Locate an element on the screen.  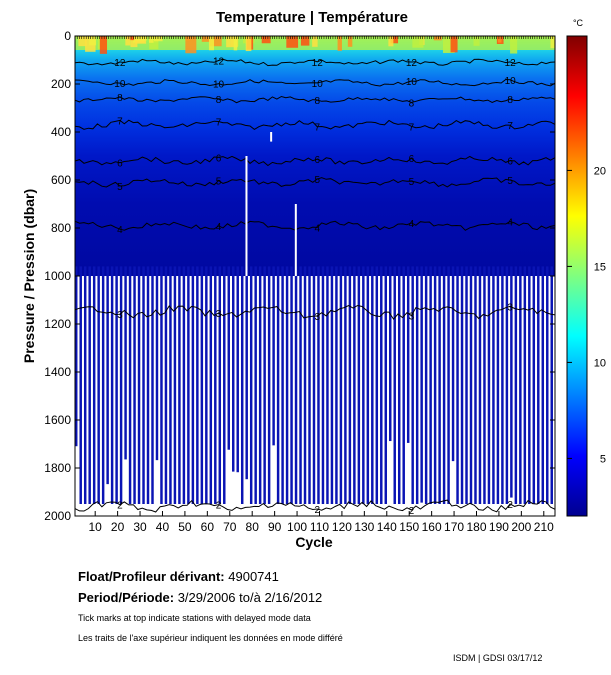
surface-patches is located at coordinates (316, 45).